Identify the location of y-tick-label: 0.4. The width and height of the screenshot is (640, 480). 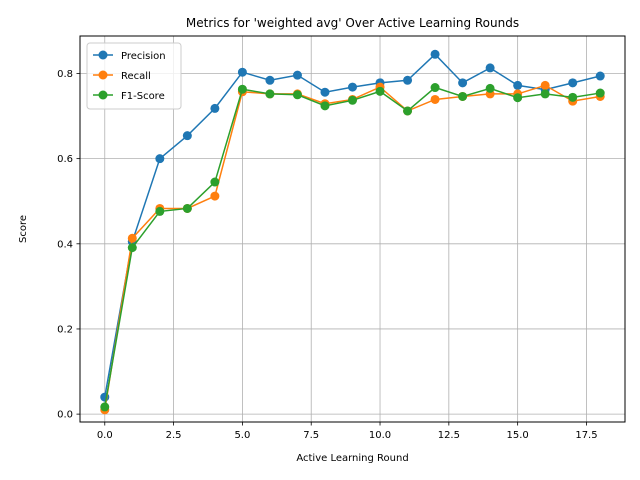
(65, 244).